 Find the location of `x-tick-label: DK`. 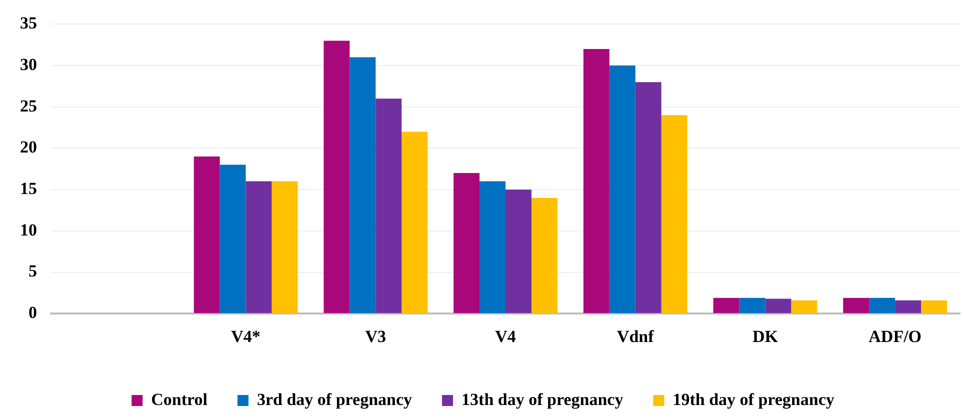

x-tick-label: DK is located at coordinates (765, 336).